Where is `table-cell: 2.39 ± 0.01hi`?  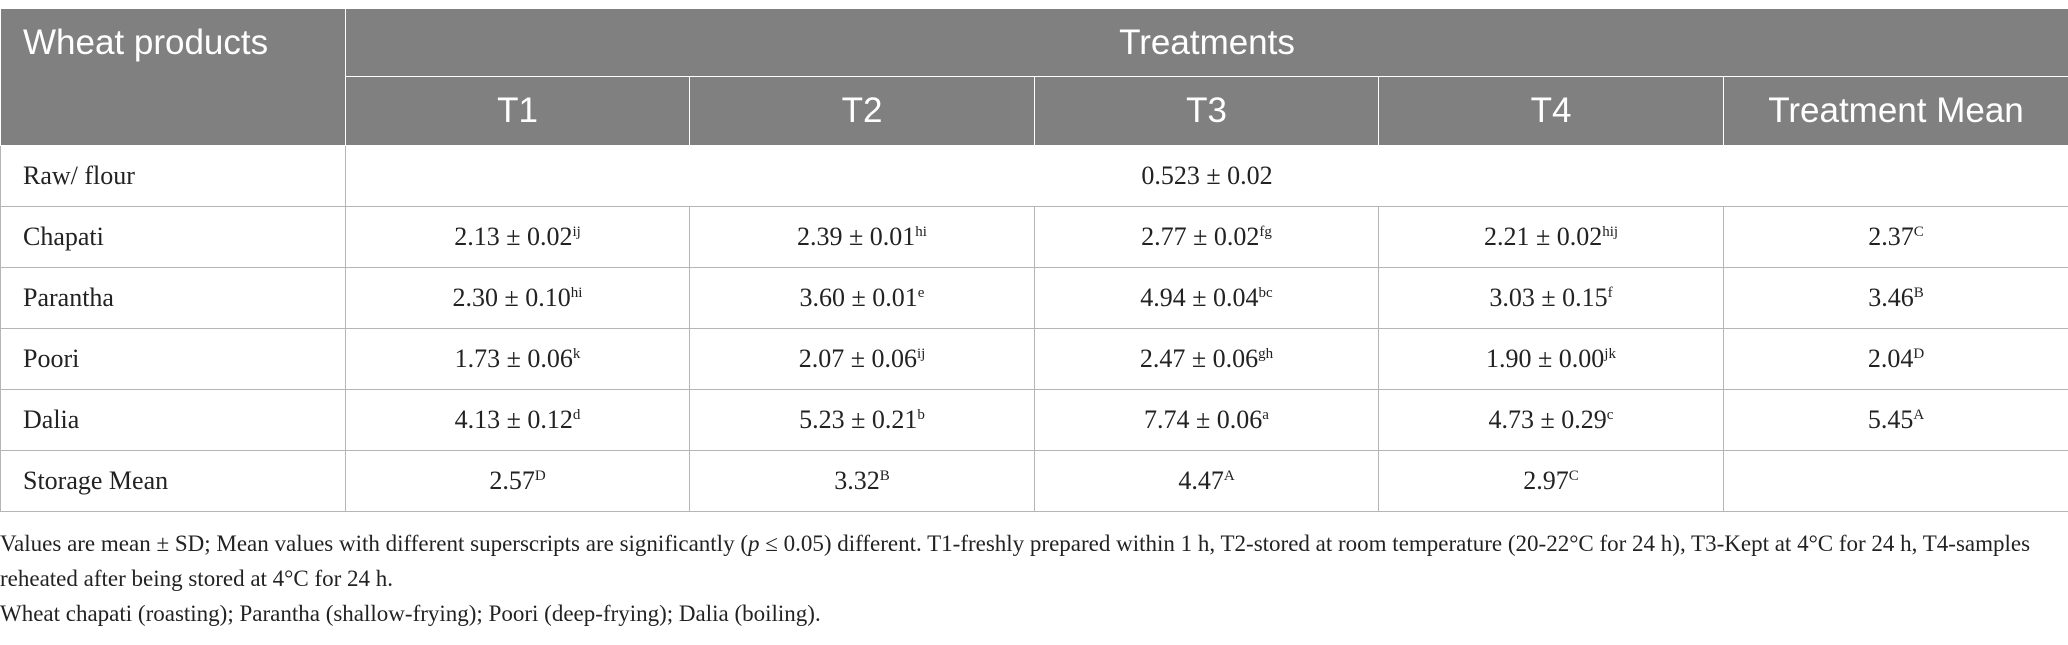
table-cell: 2.39 ± 0.01hi is located at coordinates (862, 237).